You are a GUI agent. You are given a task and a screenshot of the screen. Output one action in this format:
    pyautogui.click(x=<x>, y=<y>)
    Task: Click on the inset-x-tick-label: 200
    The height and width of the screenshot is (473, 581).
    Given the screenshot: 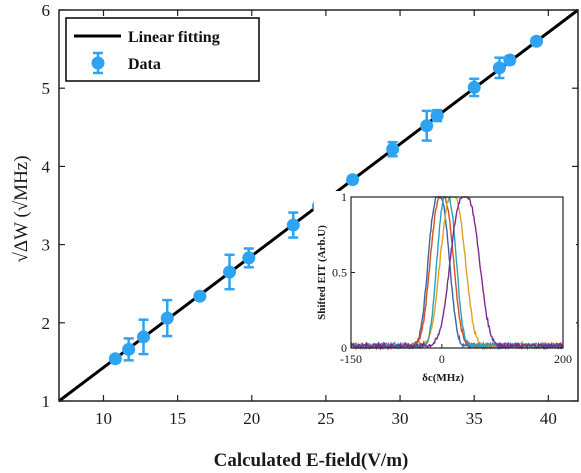 What is the action you would take?
    pyautogui.click(x=563, y=359)
    